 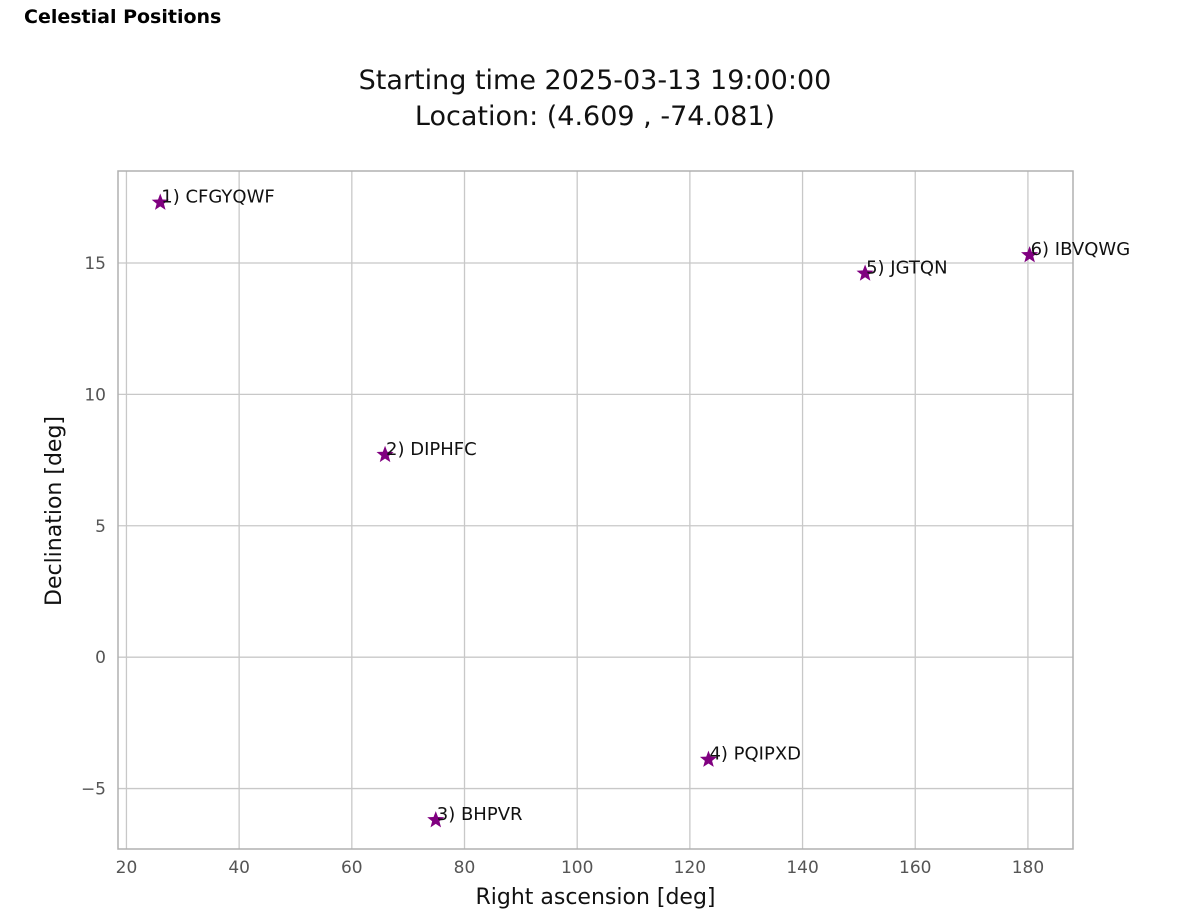 I want to click on point-label: 2) DIPHFC, so click(x=431, y=449).